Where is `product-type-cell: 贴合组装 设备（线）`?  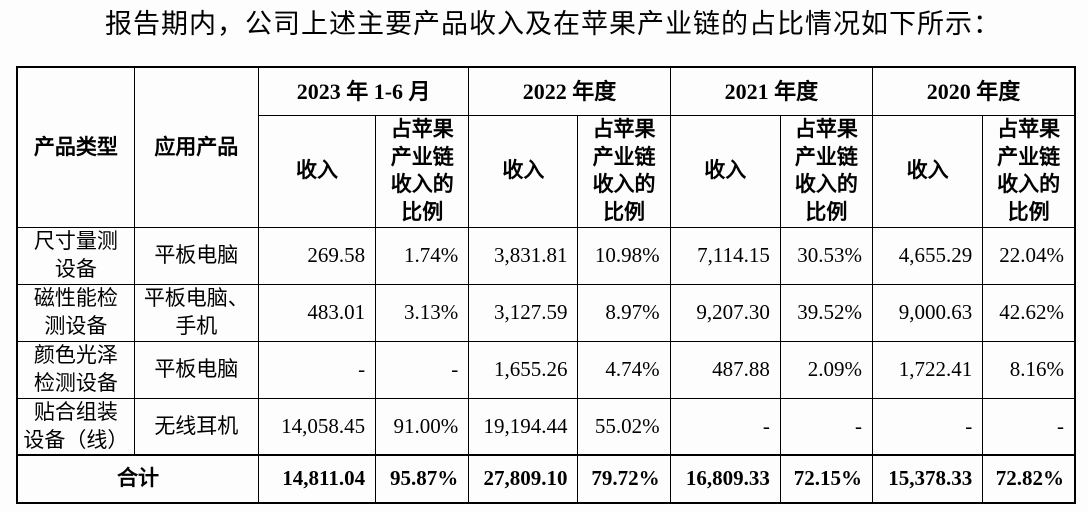 product-type-cell: 贴合组装 设备（线） is located at coordinates (75, 426).